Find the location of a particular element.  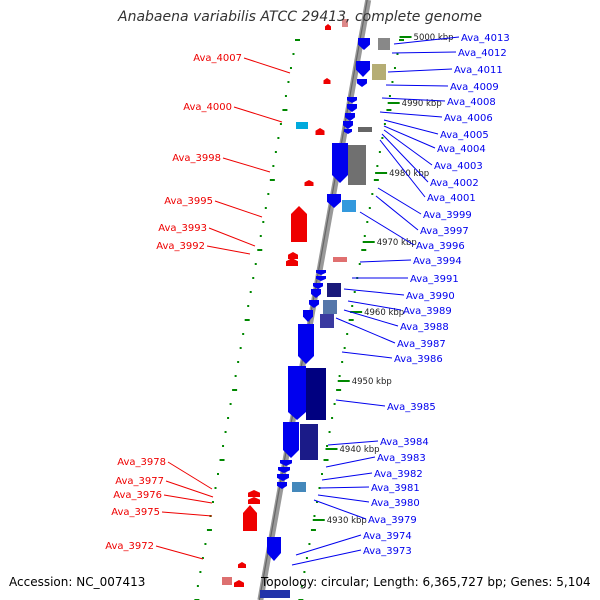

gene-label-forward: Ava_3999 is located at coordinates (447, 215).